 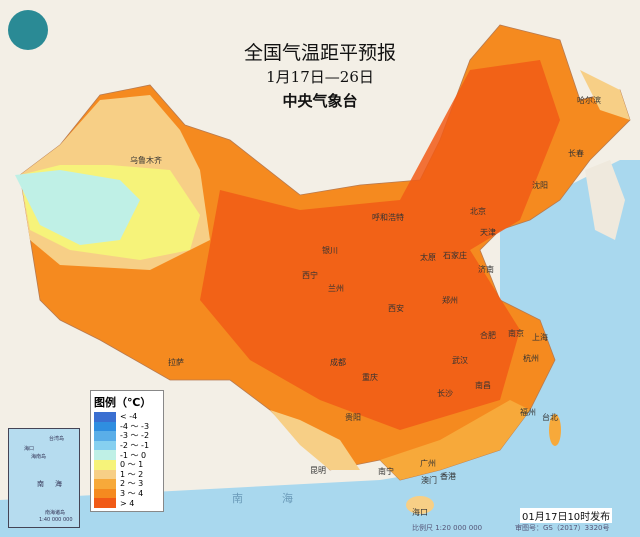 I want to click on city-label: 澳门, so click(x=429, y=480).